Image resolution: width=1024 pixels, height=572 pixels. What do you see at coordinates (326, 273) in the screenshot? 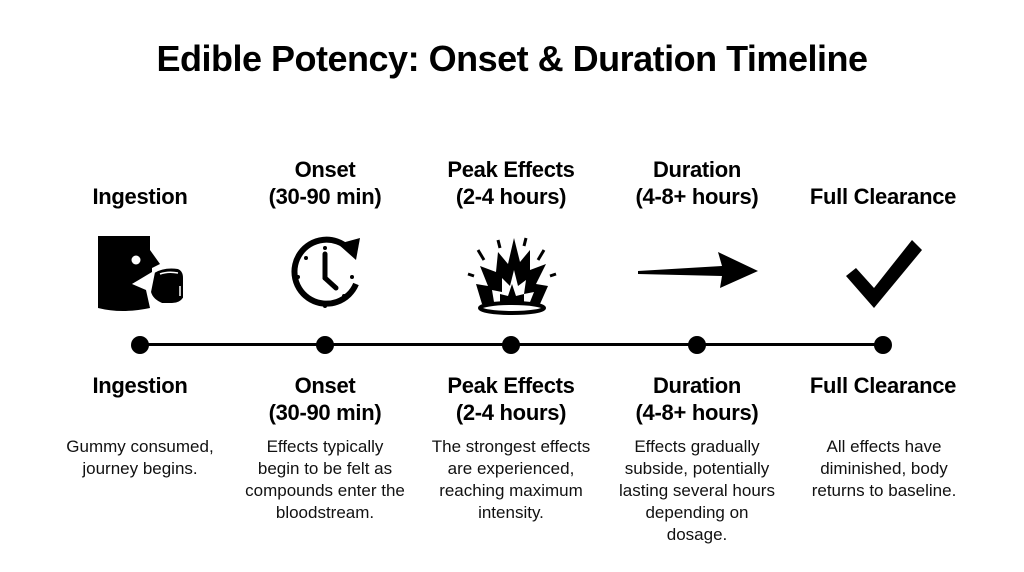
I see `clock-rotate-icon` at bounding box center [326, 273].